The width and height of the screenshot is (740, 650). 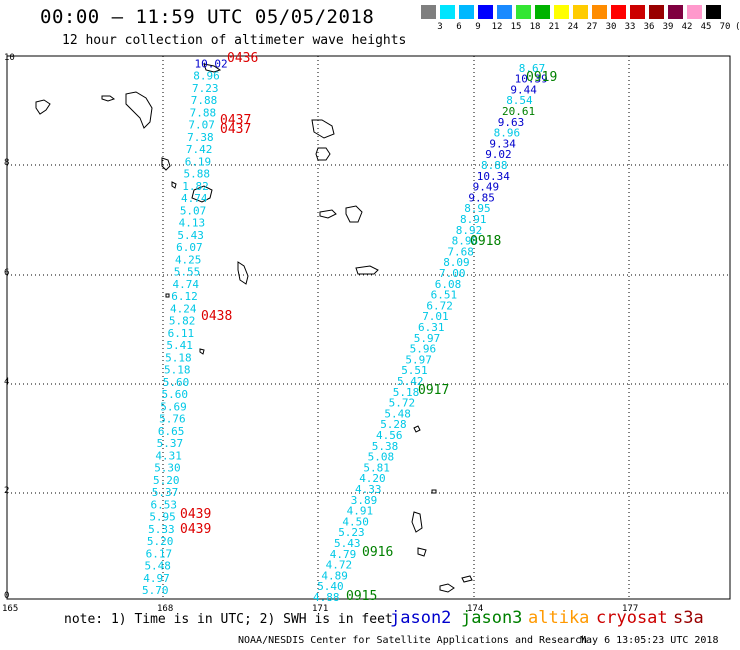 I want to click on y-tick-label: 4, so click(x=6, y=382).